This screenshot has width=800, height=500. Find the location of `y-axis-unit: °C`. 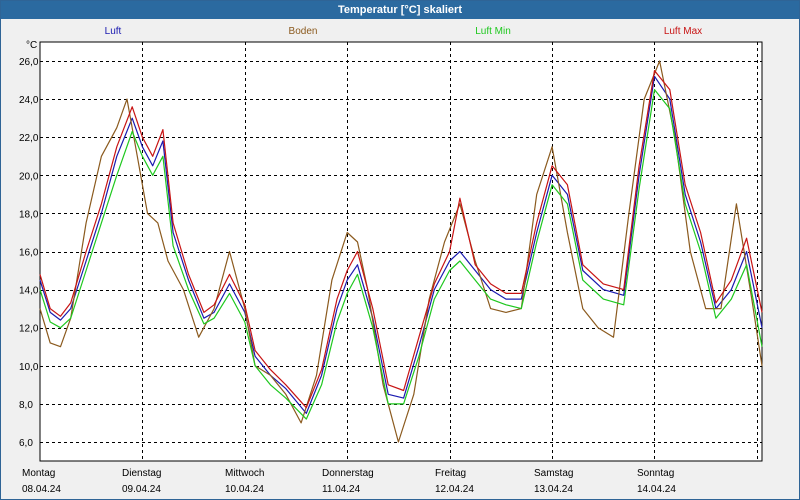

y-axis-unit: °C is located at coordinates (31, 45).